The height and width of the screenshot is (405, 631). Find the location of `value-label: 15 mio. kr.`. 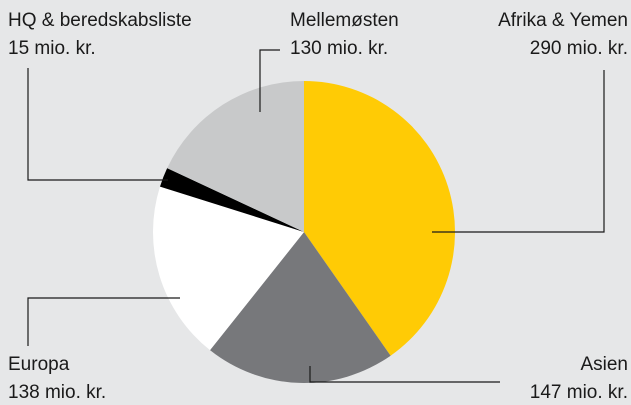

value-label: 15 mio. kr. is located at coordinates (52, 48).